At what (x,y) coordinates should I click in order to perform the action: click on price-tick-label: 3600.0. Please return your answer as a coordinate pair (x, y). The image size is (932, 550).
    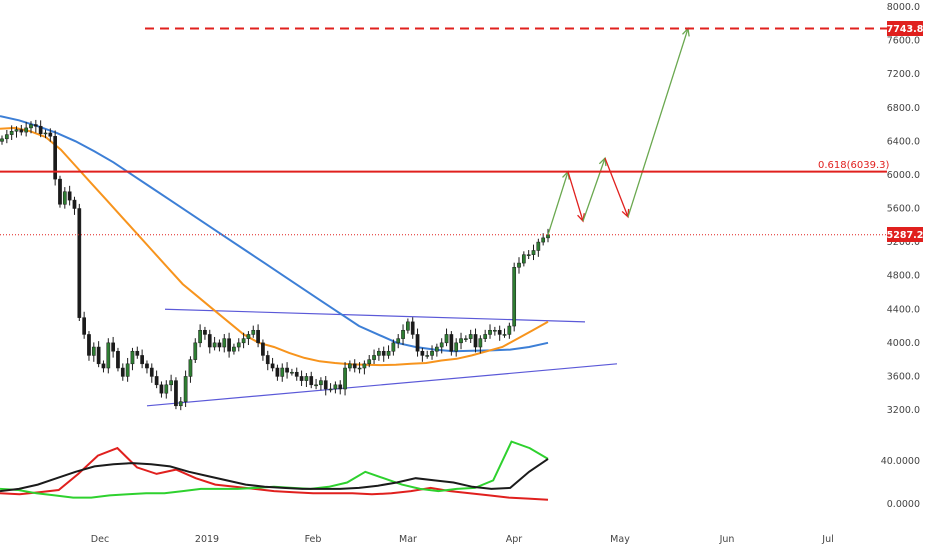
    Looking at the image, I should click on (903, 376).